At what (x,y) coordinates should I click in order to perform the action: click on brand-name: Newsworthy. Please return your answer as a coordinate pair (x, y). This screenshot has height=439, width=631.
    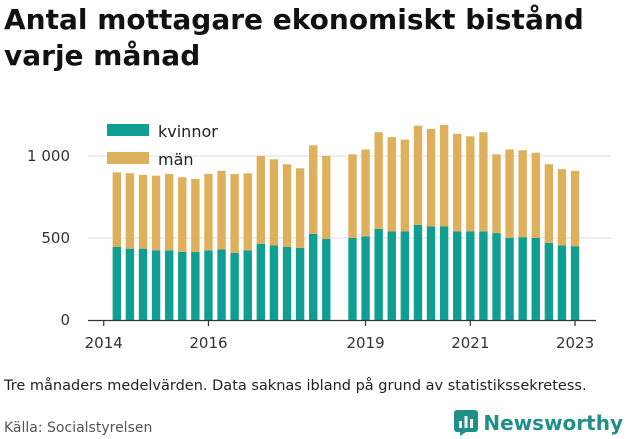
    Looking at the image, I should click on (553, 423).